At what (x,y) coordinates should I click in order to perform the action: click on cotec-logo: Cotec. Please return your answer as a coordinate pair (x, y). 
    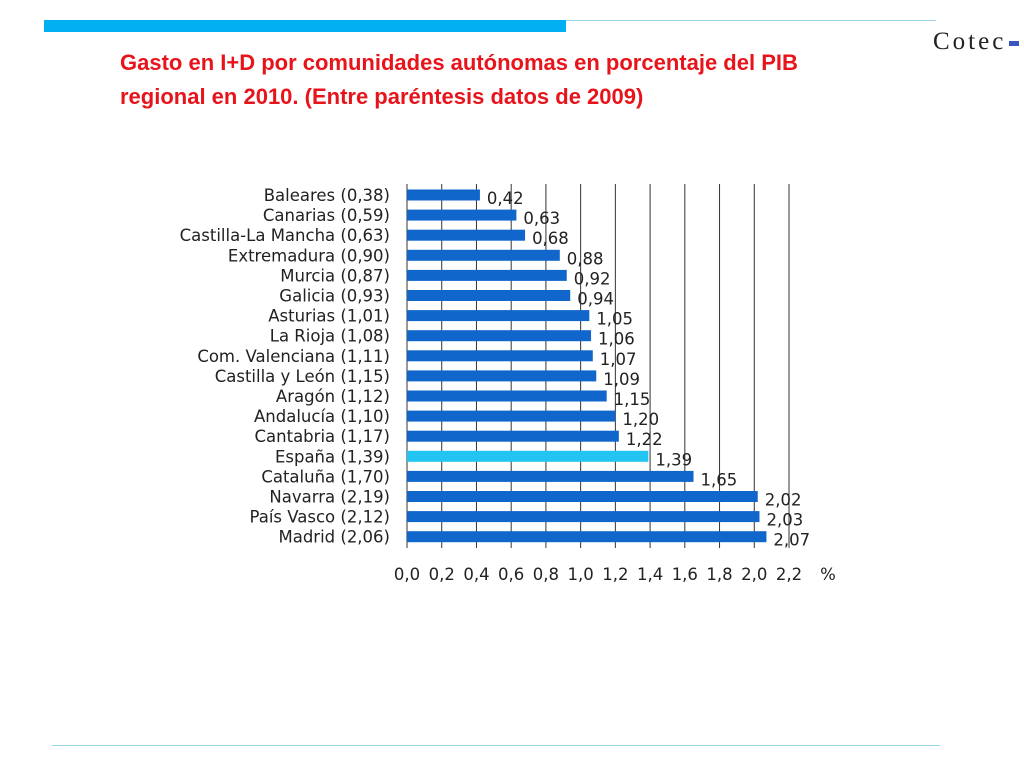
    Looking at the image, I should click on (970, 41).